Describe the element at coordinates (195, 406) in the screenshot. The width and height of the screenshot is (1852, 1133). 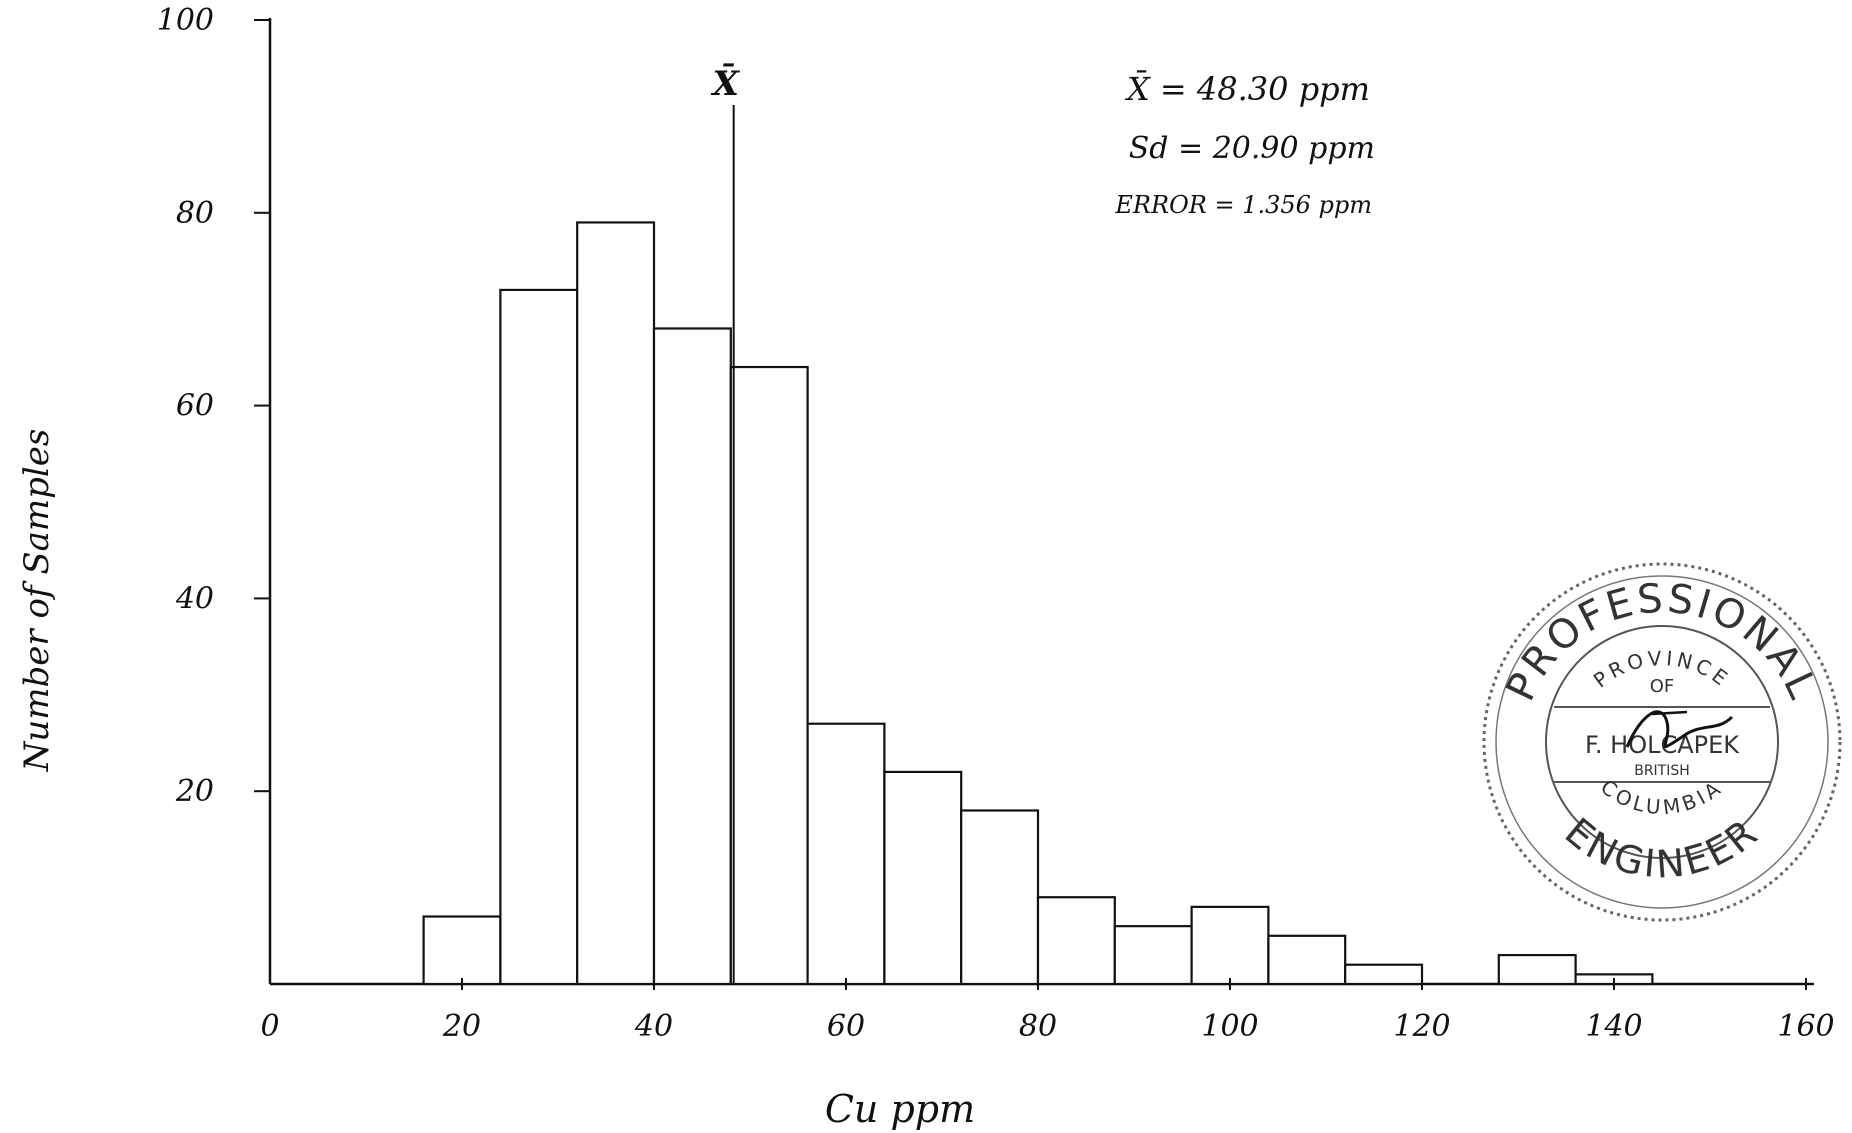
I see `y-tick-label: 60` at that location.